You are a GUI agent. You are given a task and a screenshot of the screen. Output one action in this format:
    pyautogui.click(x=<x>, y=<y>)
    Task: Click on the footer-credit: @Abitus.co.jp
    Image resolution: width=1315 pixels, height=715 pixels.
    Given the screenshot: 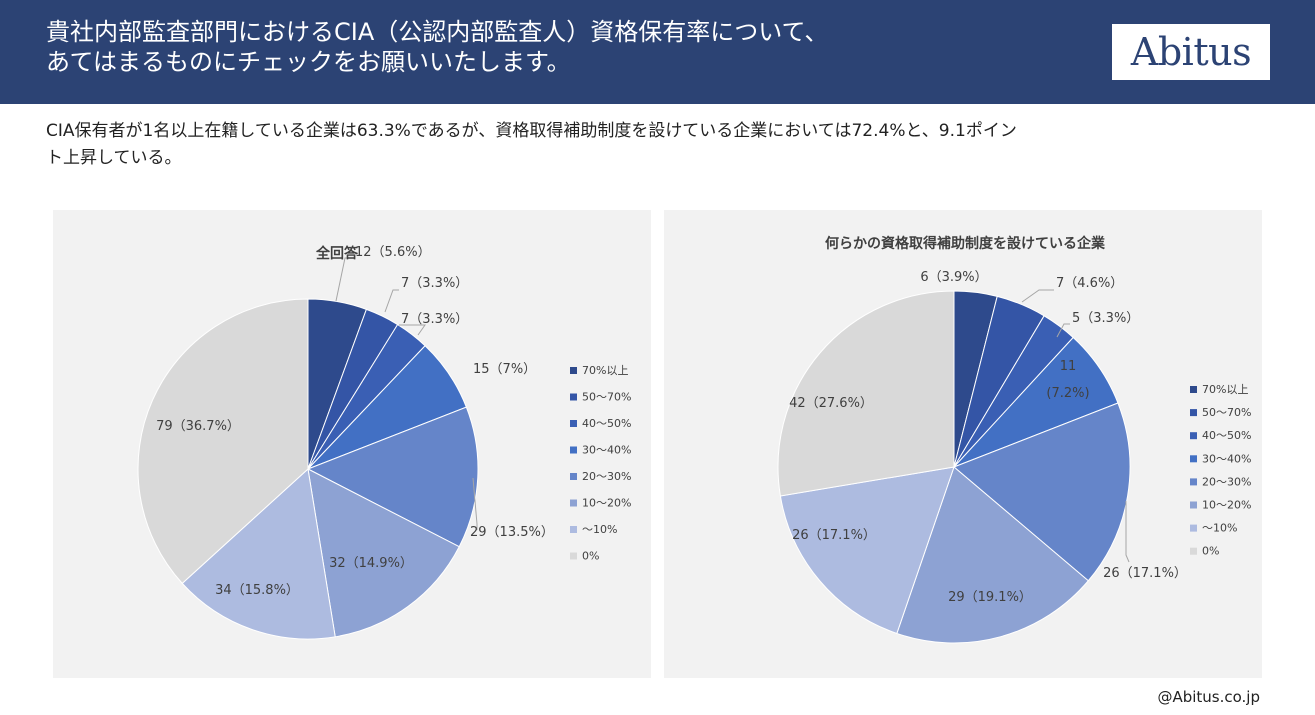 What is the action you would take?
    pyautogui.click(x=1208, y=697)
    